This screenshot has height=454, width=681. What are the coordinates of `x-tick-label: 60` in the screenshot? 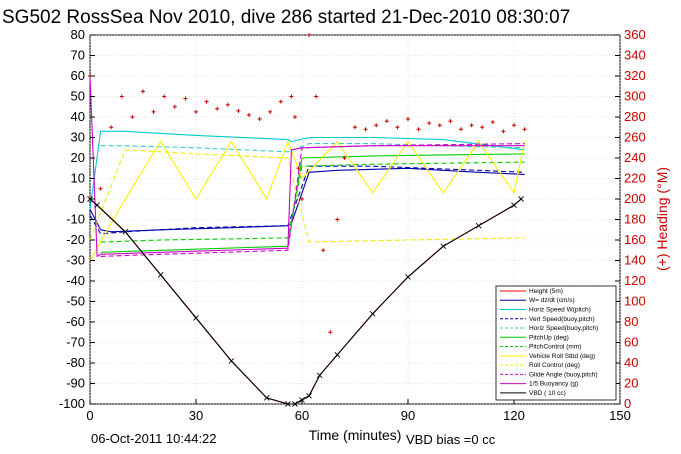 It's located at (302, 415).